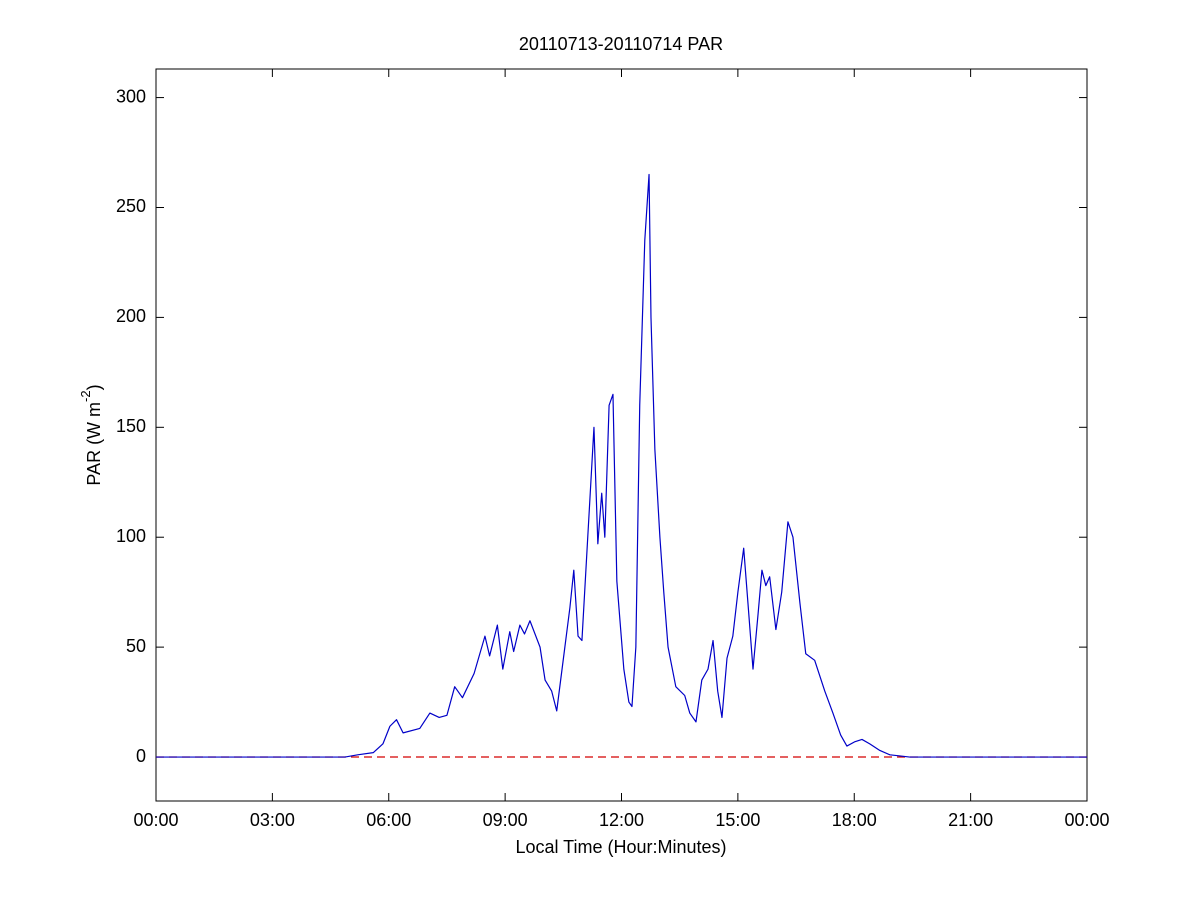  I want to click on x-tick-label: 15:00, so click(737, 820).